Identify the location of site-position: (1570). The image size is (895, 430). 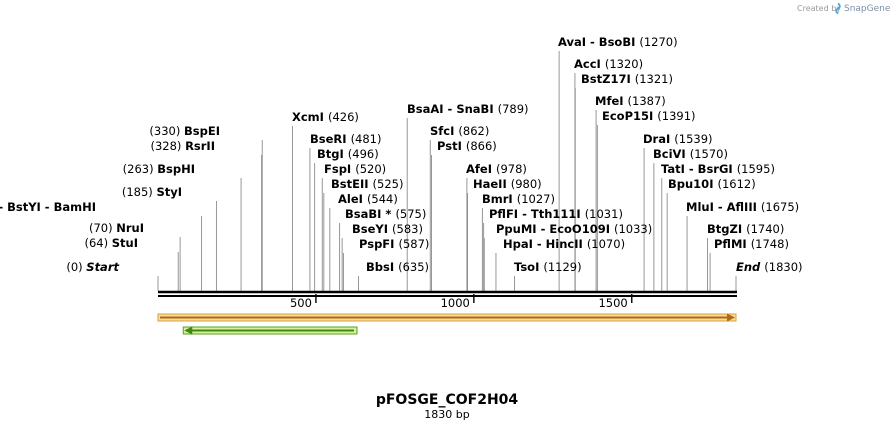
(709, 154).